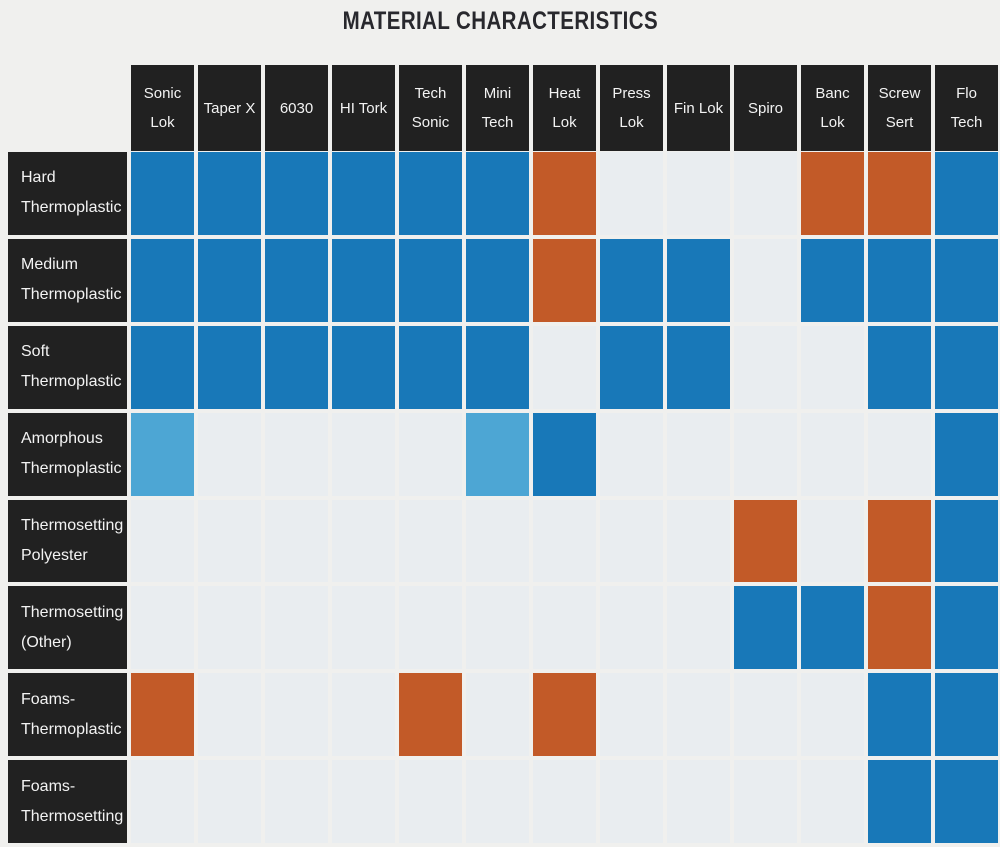 The image size is (1000, 847). Describe the element at coordinates (71, 280) in the screenshot. I see `row-header-label: Medium Thermoplastic` at that location.